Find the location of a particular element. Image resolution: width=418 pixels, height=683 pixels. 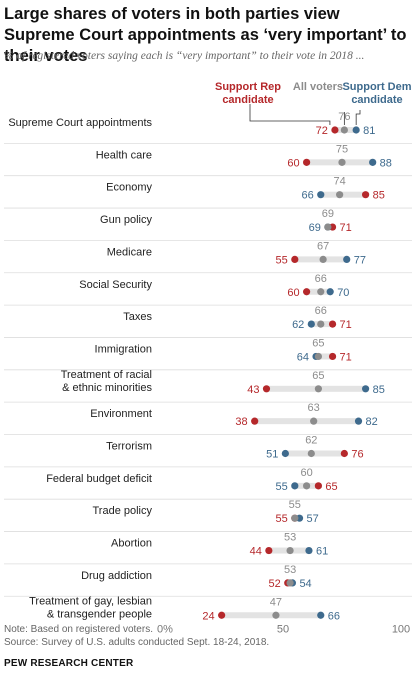

category-label: Gun policy is located at coordinates (126, 220).